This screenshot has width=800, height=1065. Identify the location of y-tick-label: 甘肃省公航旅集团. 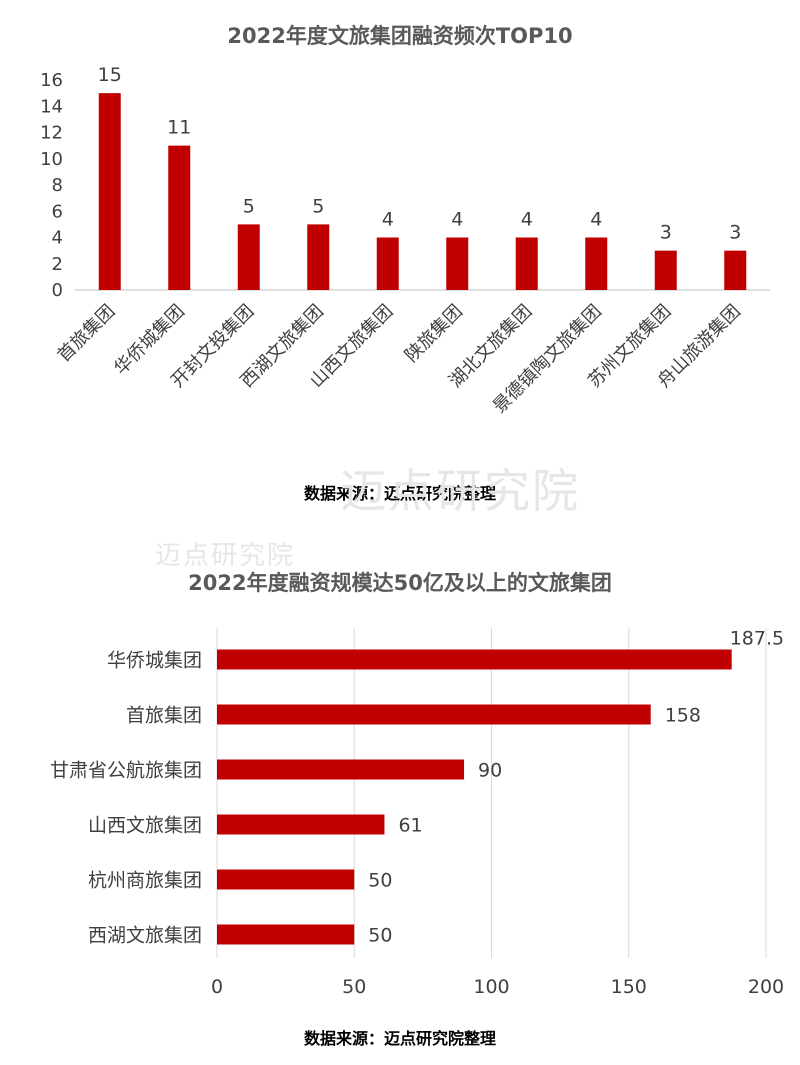
(126, 771).